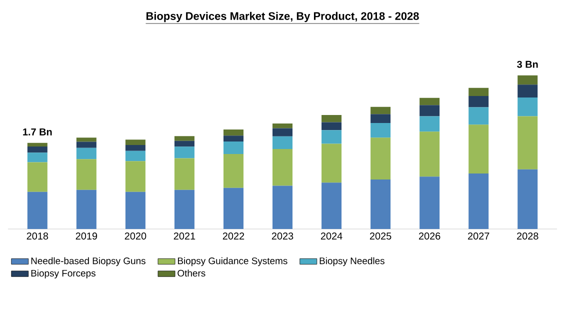  Describe the element at coordinates (185, 236) in the screenshot. I see `x-tick-label: 2021` at that location.